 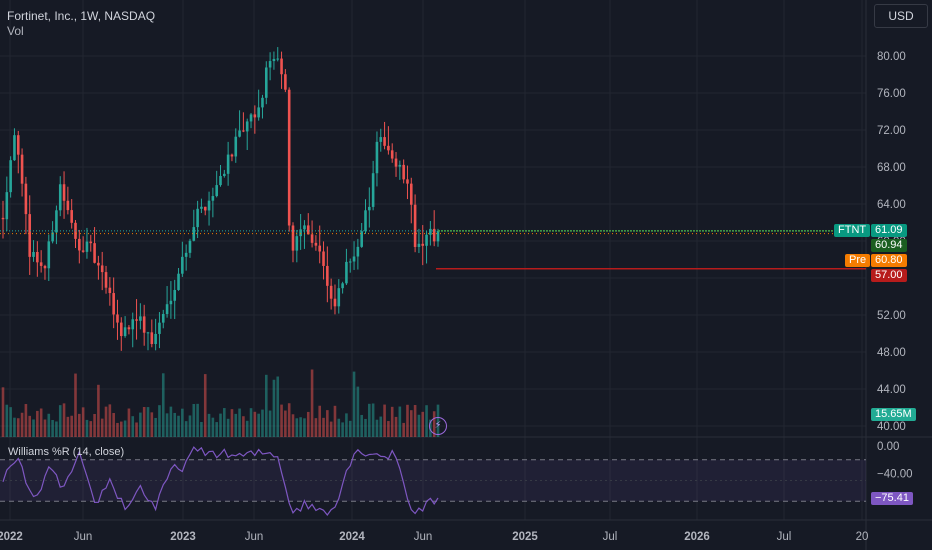 What do you see at coordinates (891, 168) in the screenshot?
I see `price-tick-label: 68.00` at bounding box center [891, 168].